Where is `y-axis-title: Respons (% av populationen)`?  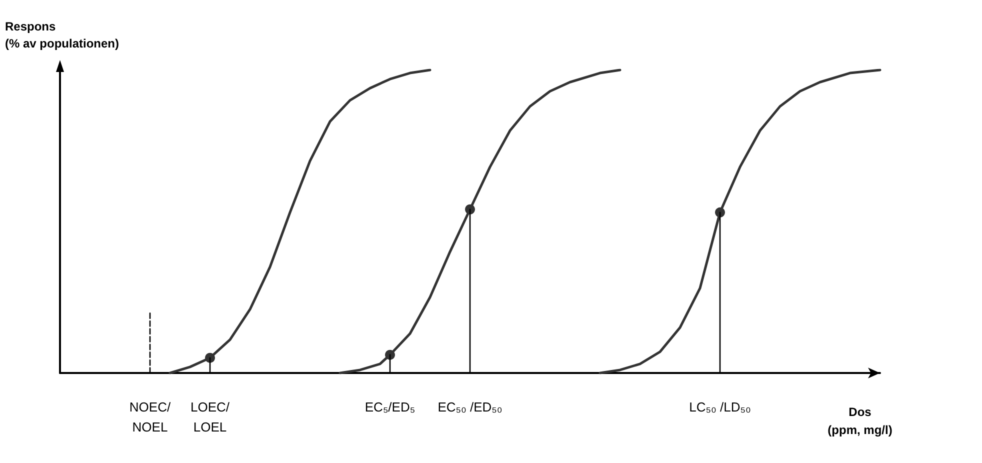
y-axis-title: Respons (% av populationen) is located at coordinates (62, 35).